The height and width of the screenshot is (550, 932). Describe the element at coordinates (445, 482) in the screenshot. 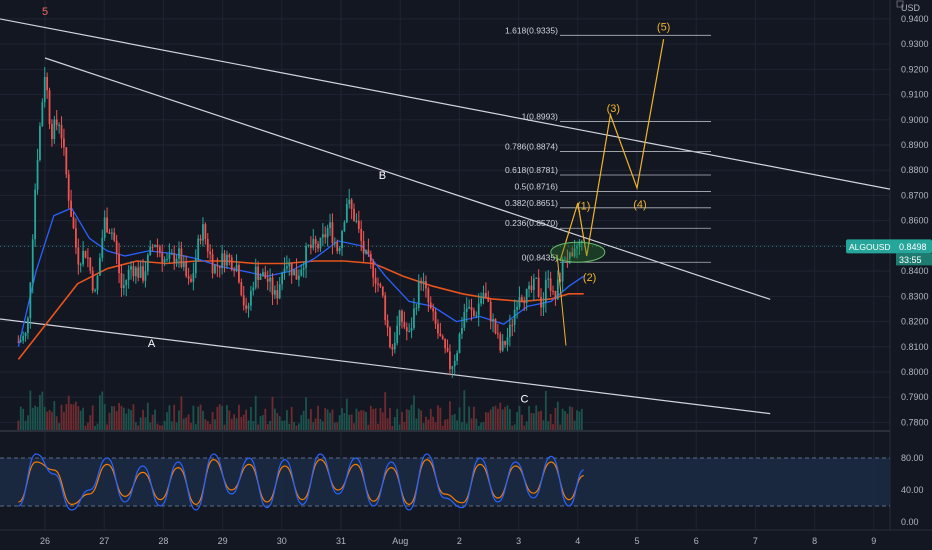

I see `oscillator-band` at that location.